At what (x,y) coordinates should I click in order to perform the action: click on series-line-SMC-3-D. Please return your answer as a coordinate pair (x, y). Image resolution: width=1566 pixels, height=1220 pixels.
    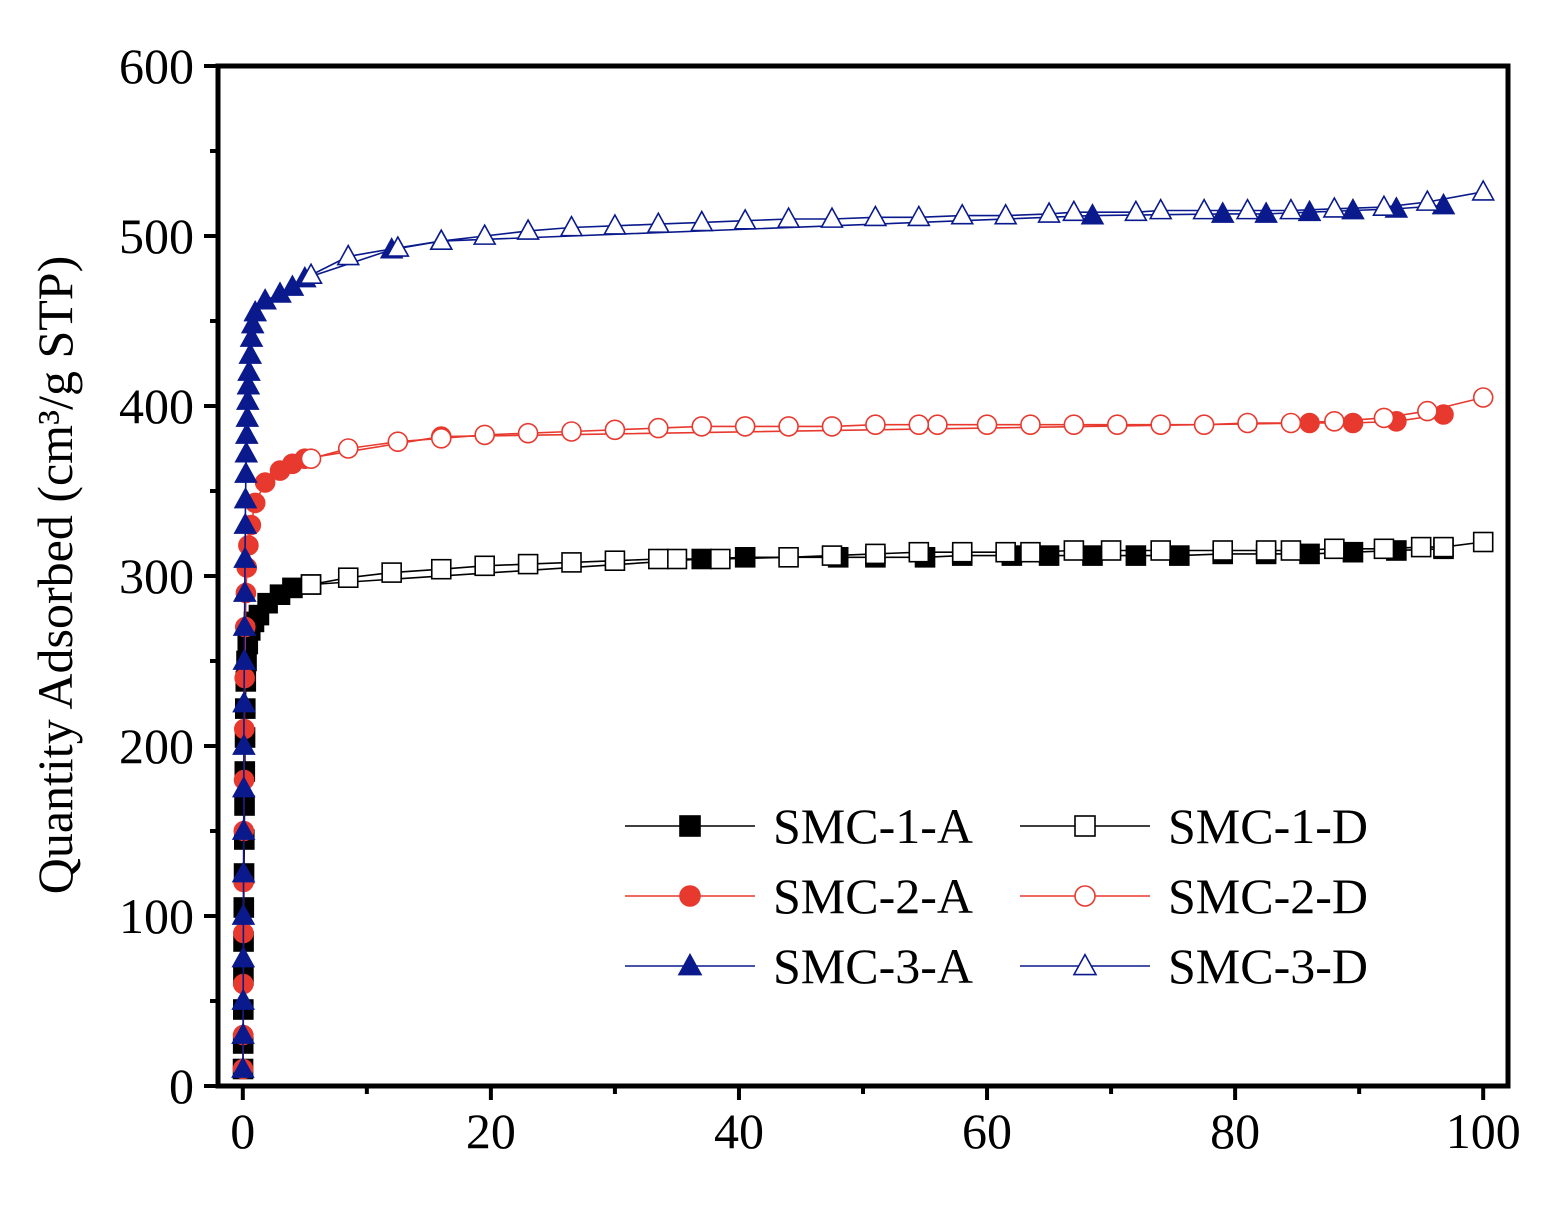
    Looking at the image, I should click on (897, 233).